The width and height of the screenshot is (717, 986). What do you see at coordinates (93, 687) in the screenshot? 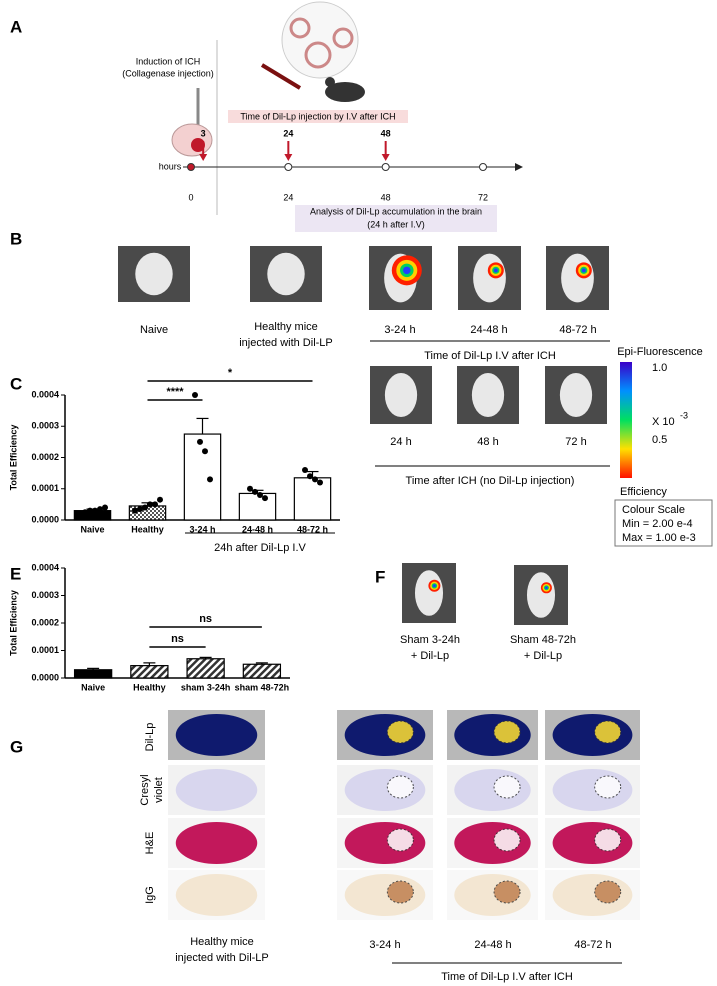
I see `x-tick-label: Naive` at bounding box center [93, 687].